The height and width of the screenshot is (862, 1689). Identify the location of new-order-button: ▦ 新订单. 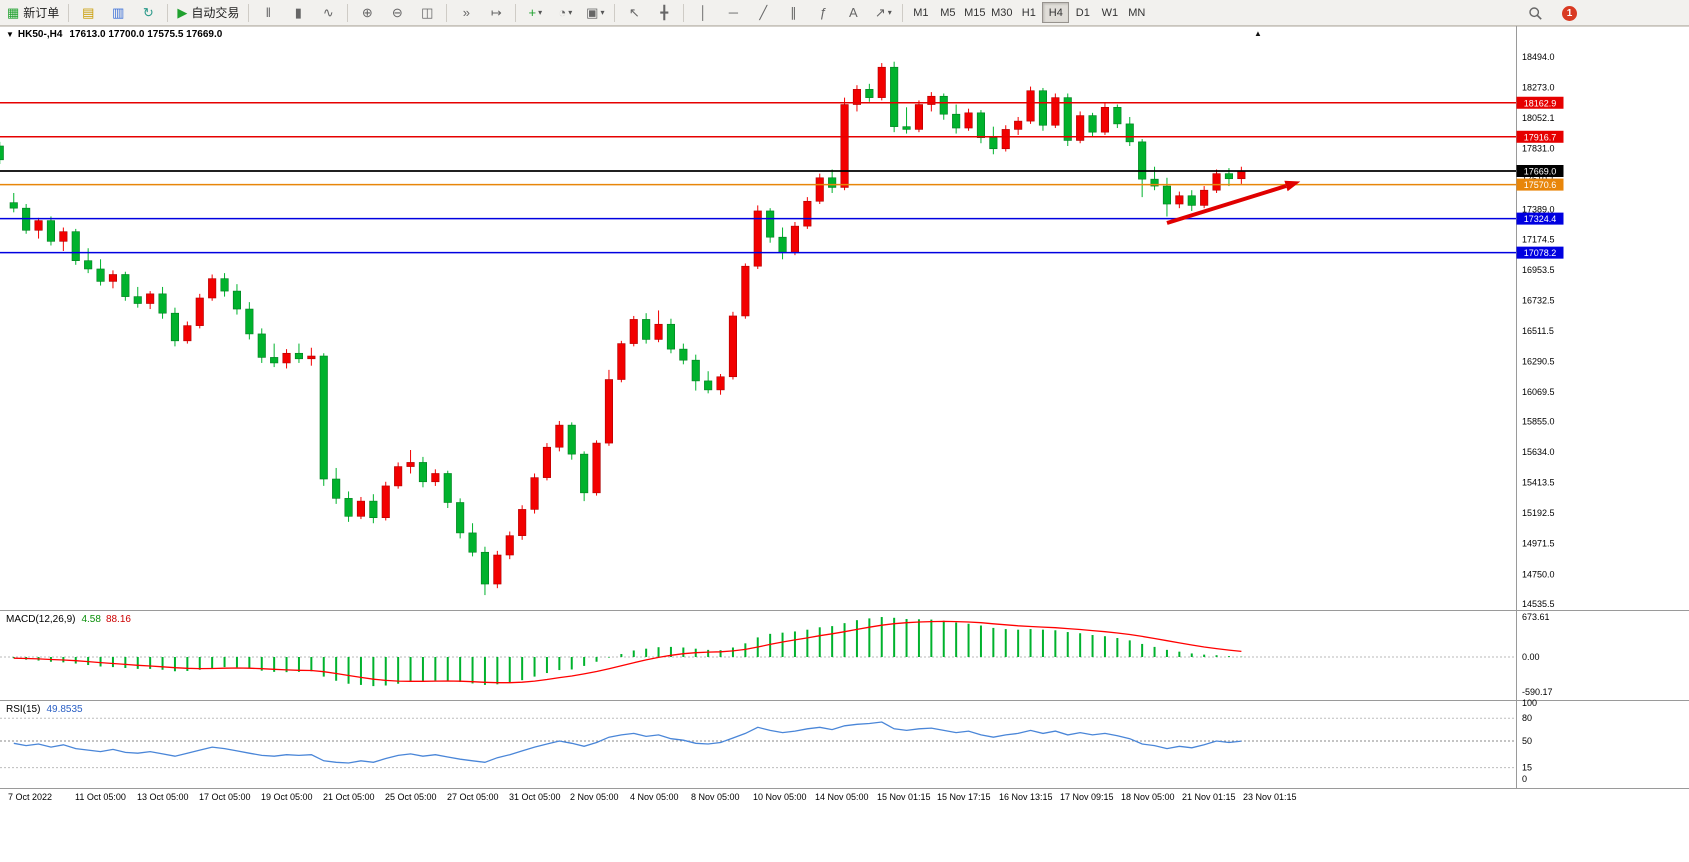
(33, 13).